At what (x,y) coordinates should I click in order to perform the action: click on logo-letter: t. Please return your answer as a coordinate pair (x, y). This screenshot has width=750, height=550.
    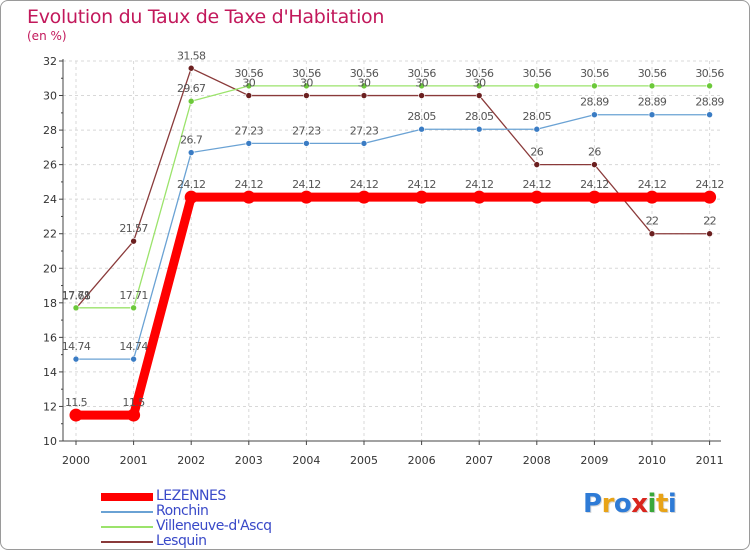
    Looking at the image, I should click on (661, 504).